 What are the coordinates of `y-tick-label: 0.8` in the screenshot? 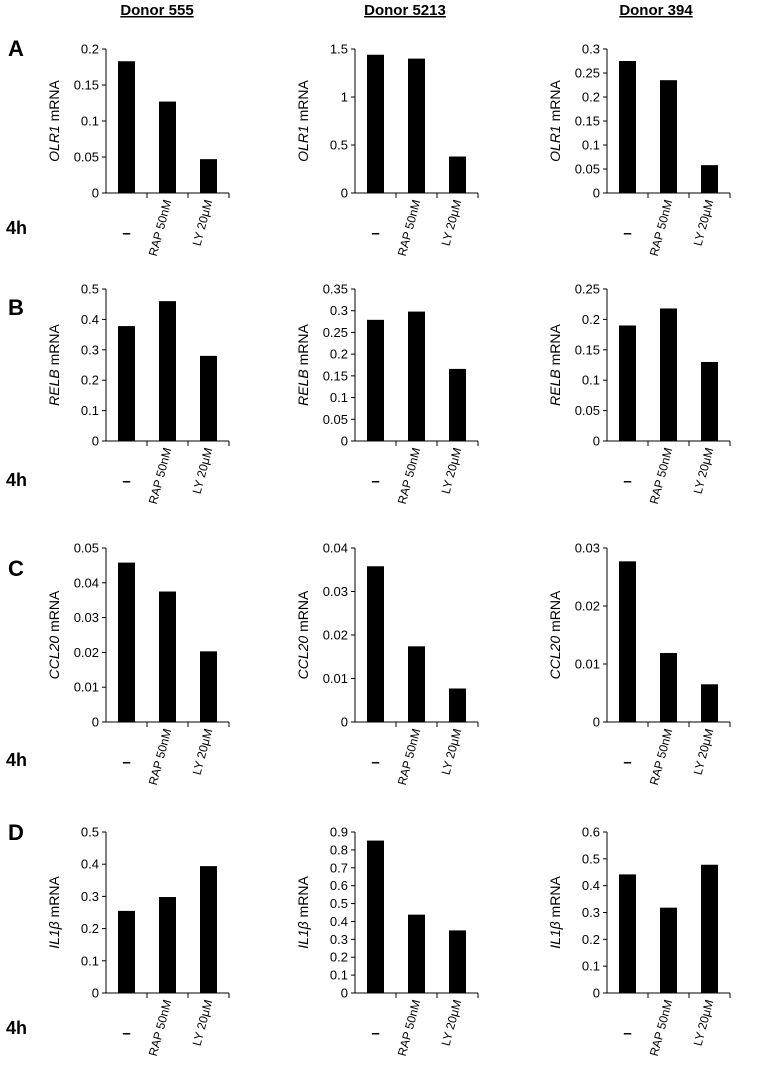 It's located at (339, 849).